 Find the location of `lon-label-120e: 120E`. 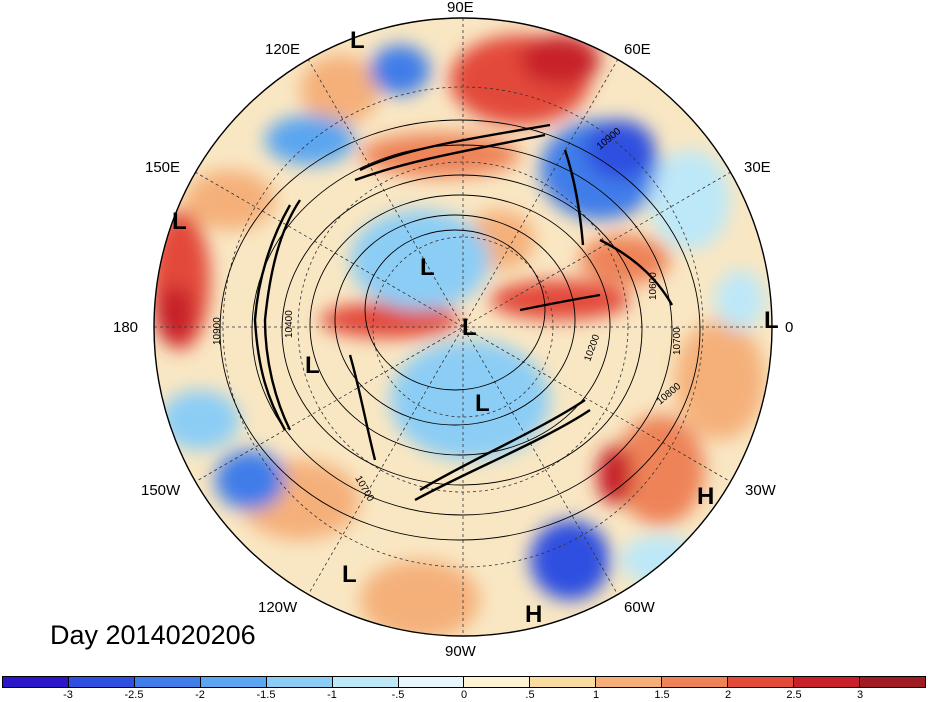

lon-label-120e: 120E is located at coordinates (283, 49).